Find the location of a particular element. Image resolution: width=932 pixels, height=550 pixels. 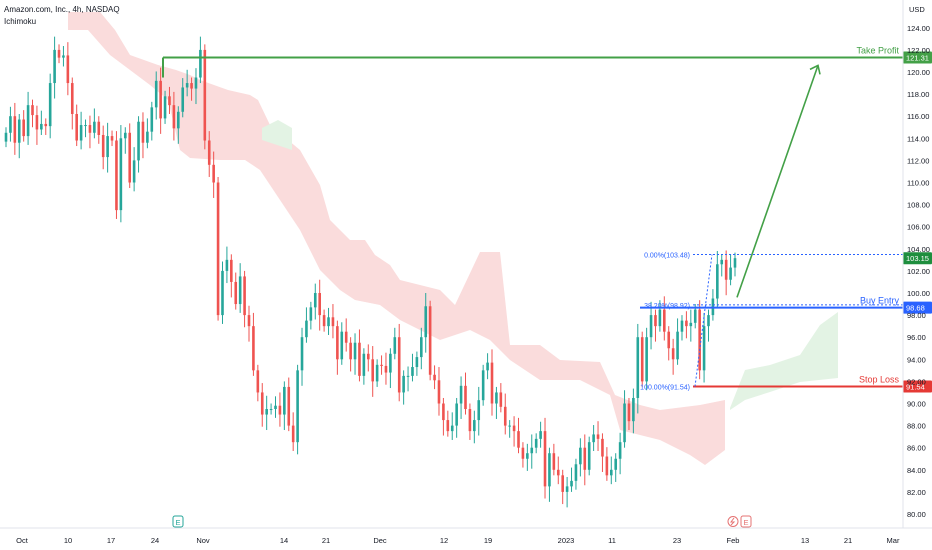

price-tick-label: 94.00 is located at coordinates (916, 359).